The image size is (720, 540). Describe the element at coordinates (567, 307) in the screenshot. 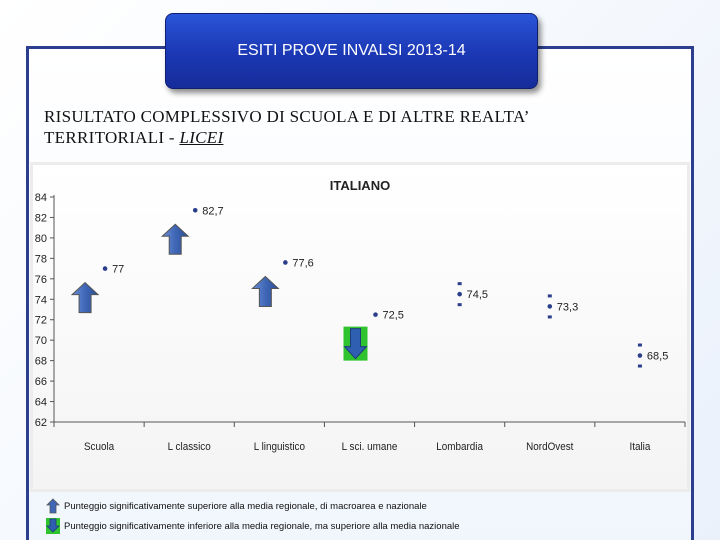

I see `data-label: 73,3` at that location.